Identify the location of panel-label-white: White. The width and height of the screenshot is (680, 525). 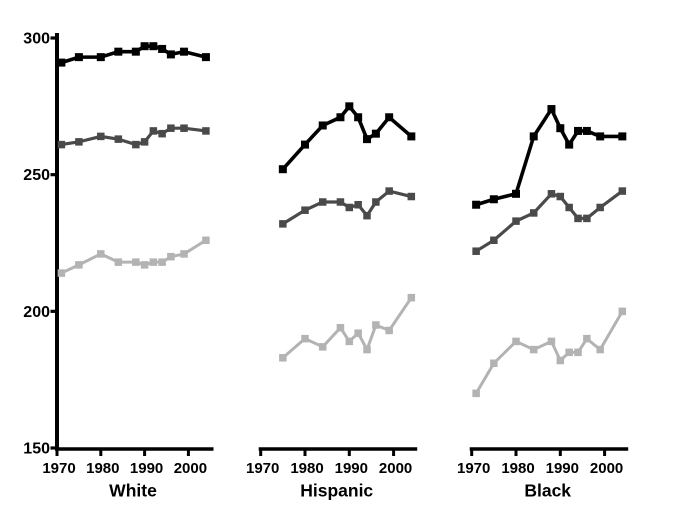
(133, 491).